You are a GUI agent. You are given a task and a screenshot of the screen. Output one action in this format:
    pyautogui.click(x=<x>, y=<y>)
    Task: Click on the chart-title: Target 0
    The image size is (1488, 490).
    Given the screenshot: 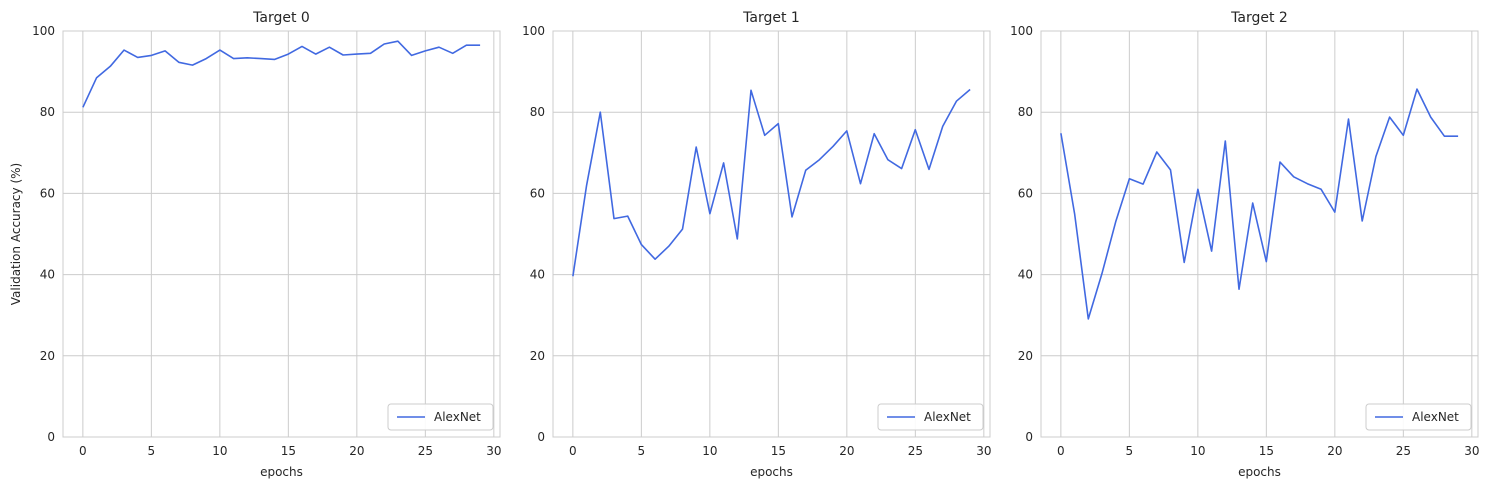 What is the action you would take?
    pyautogui.click(x=281, y=18)
    